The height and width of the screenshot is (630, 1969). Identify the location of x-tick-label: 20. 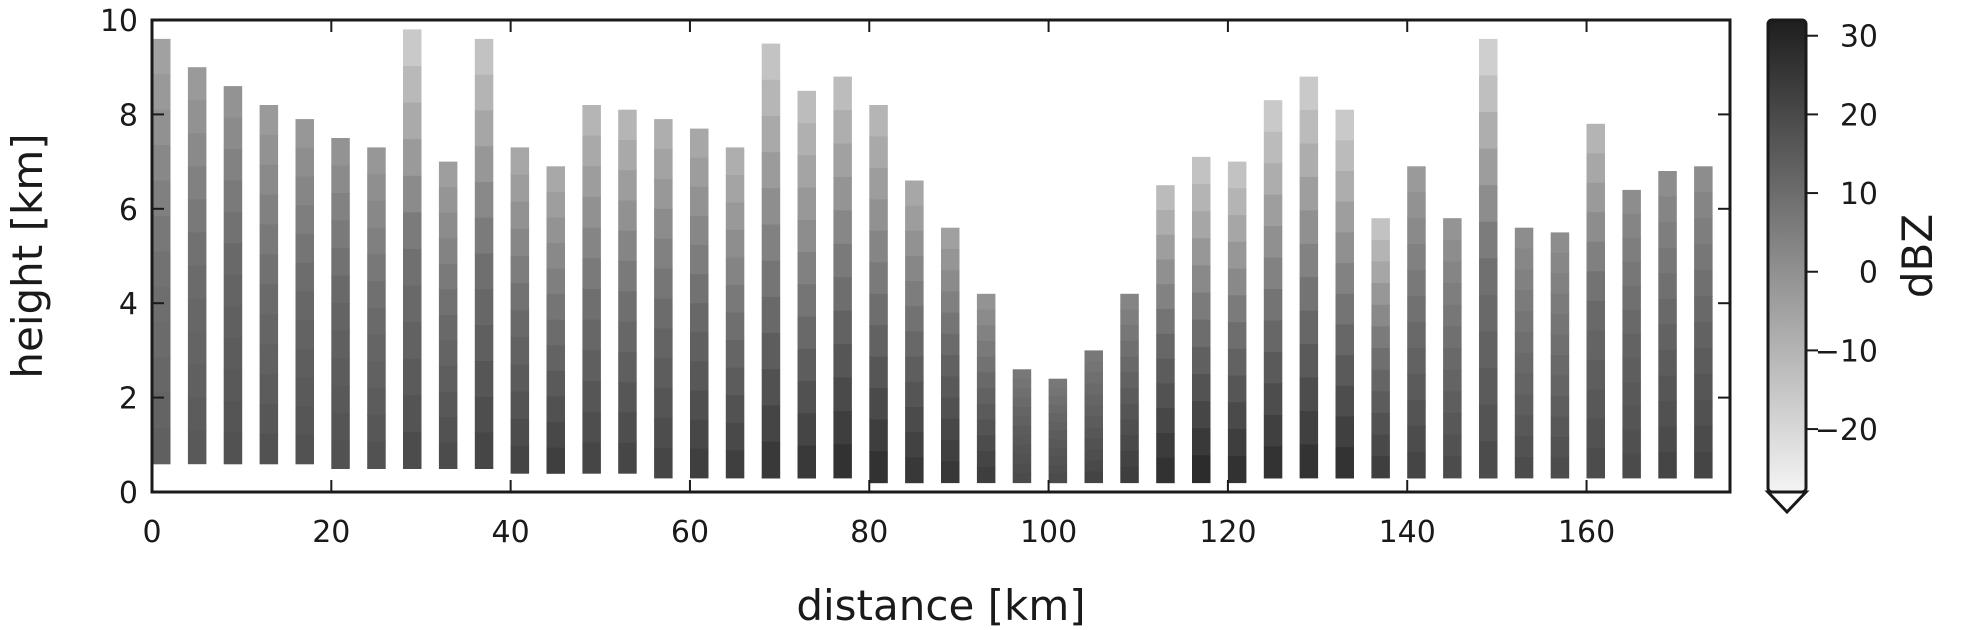
(331, 532).